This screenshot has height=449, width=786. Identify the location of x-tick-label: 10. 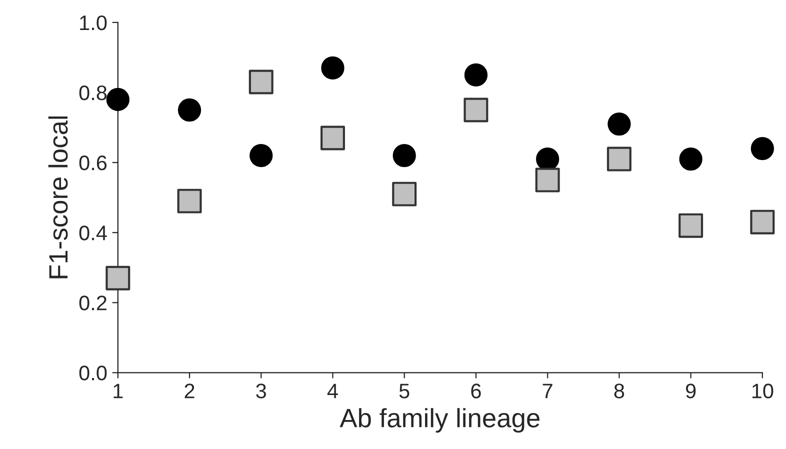
(763, 391).